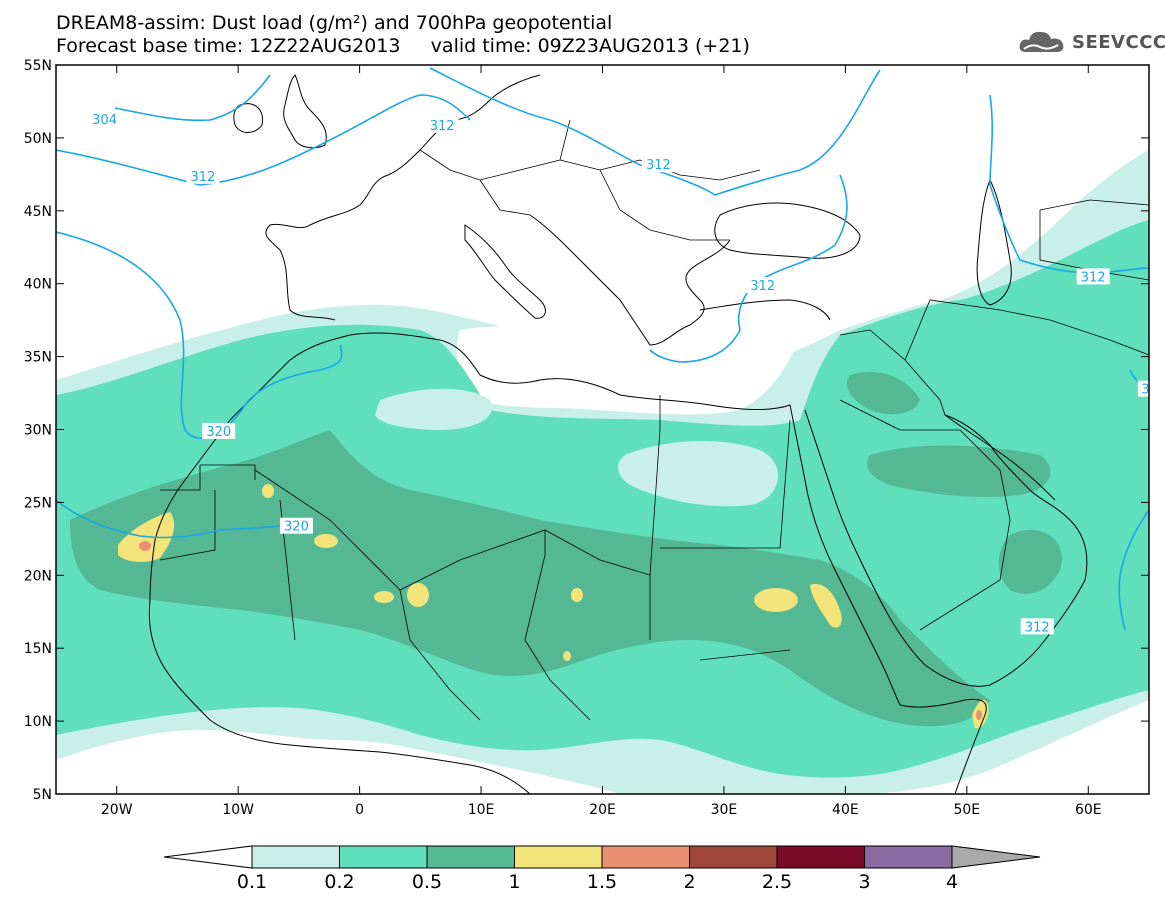  I want to click on dust-level-1-mali, so click(326, 541).